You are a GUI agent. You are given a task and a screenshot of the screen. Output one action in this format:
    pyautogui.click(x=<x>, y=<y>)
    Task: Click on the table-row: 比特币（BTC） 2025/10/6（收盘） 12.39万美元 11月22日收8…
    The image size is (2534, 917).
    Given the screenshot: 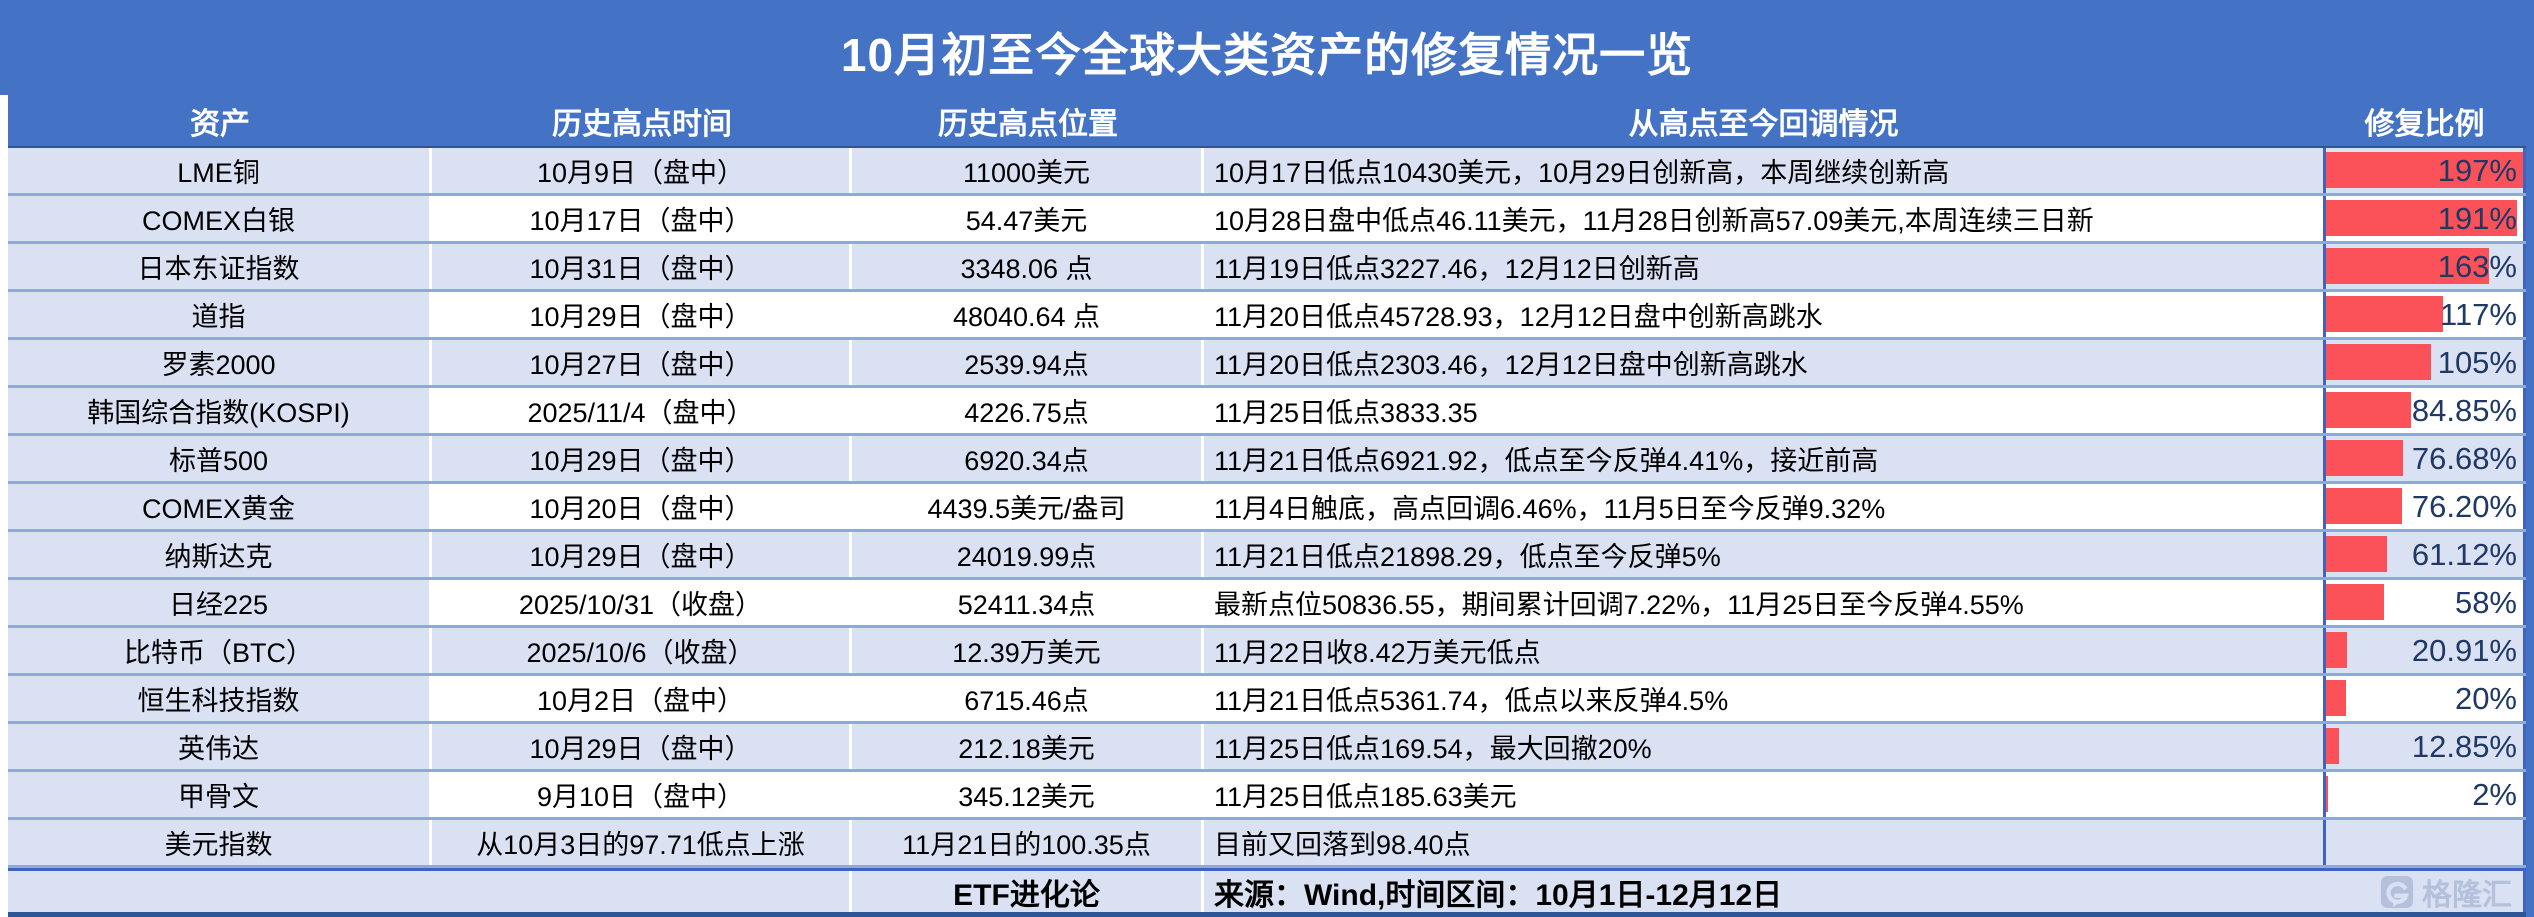 What is the action you would take?
    pyautogui.click(x=1267, y=652)
    